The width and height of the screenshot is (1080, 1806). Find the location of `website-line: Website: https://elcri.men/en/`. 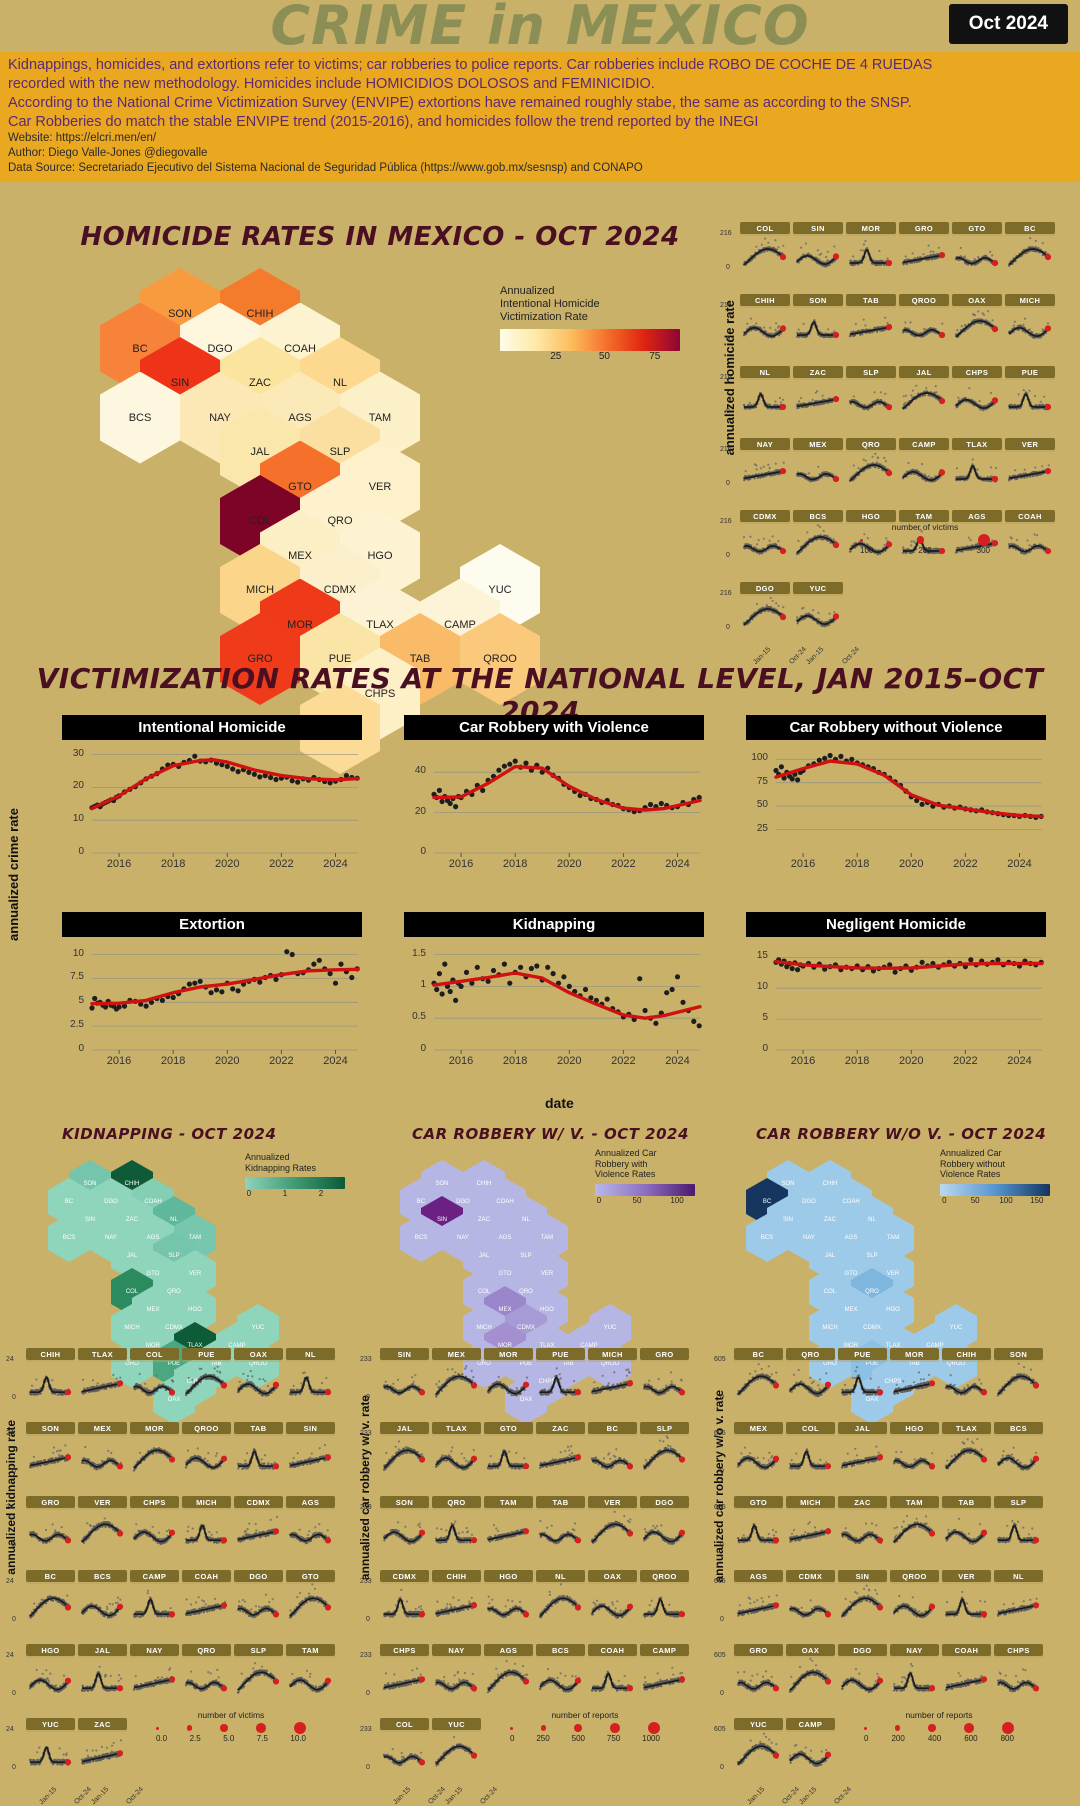

website-line: Website: https://elcri.men/en/ is located at coordinates (540, 138).